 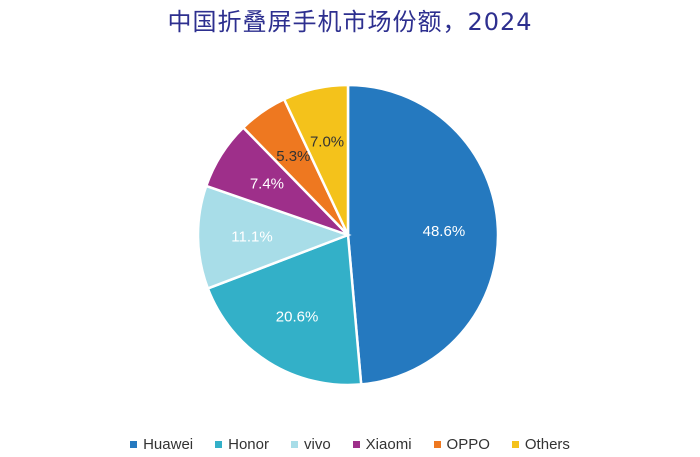 I want to click on pie-slice-huawei, so click(x=423, y=234).